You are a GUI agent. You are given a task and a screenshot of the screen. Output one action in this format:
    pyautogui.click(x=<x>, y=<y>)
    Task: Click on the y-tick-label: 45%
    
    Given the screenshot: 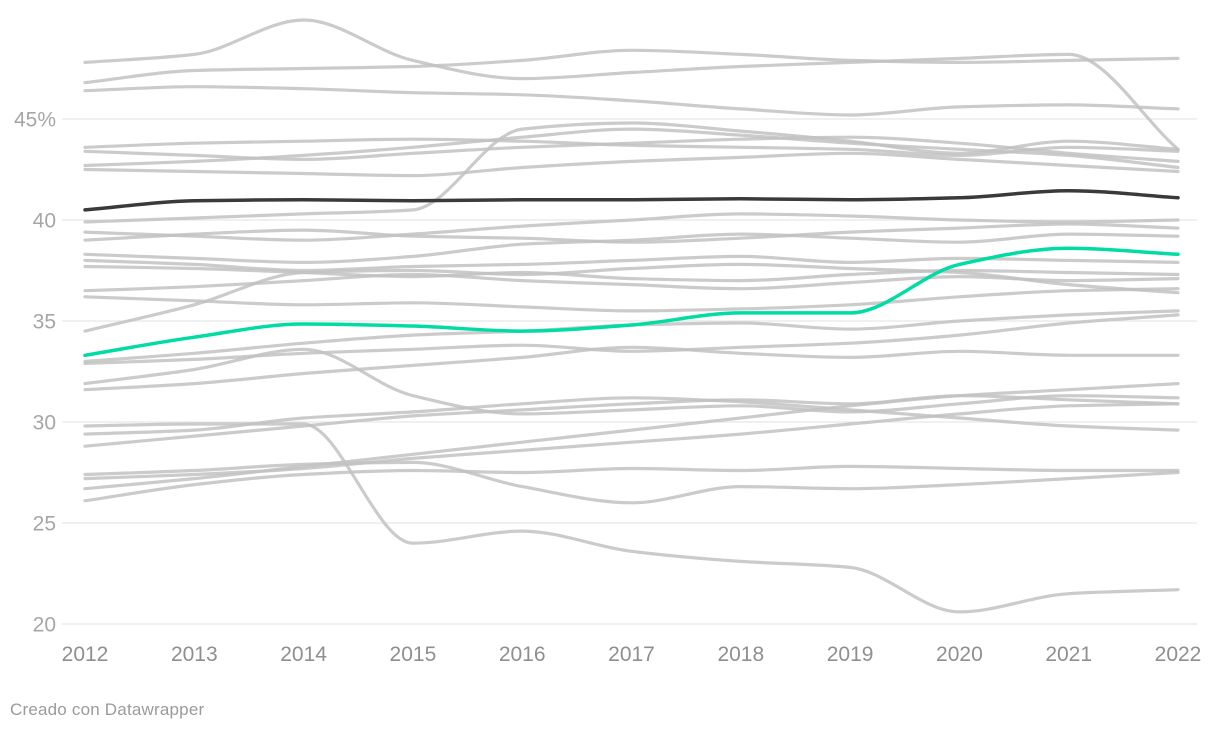 What is the action you would take?
    pyautogui.click(x=35, y=120)
    